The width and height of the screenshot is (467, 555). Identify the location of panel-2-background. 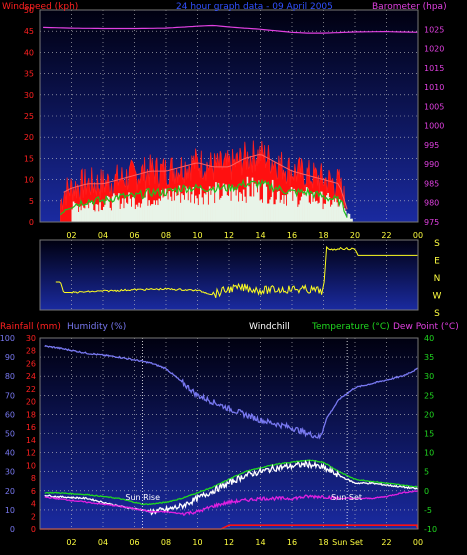
(229, 275).